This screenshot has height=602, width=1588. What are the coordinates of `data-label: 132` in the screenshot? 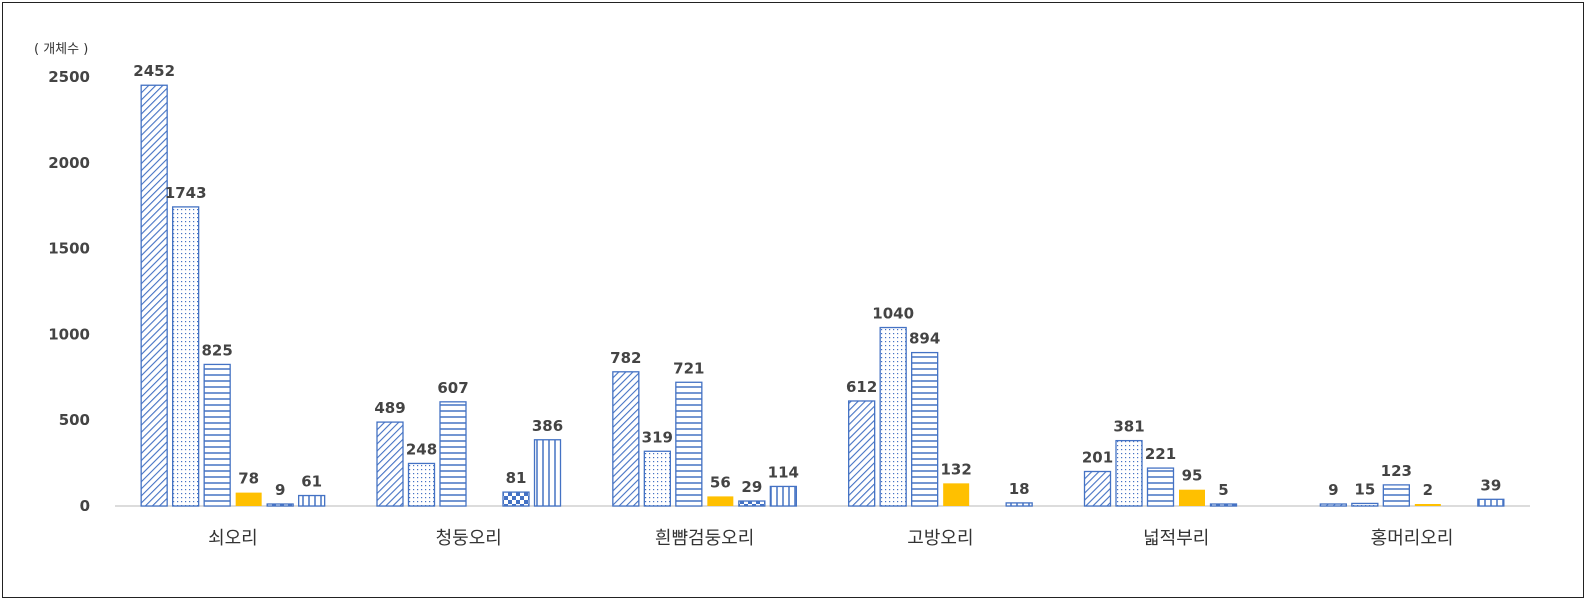 It's located at (956, 469).